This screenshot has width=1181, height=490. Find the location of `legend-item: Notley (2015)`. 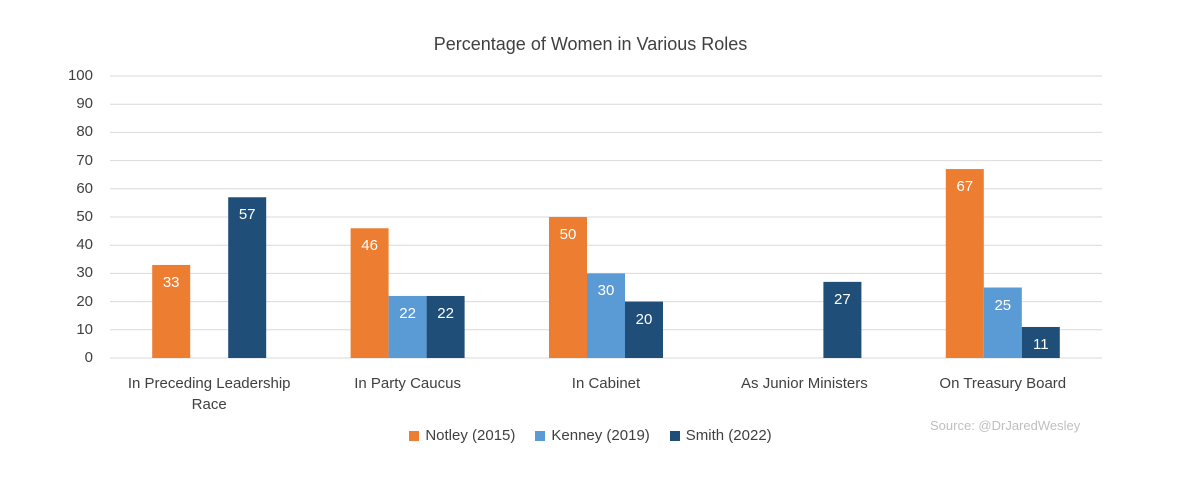

legend-item: Notley (2015) is located at coordinates (462, 435).